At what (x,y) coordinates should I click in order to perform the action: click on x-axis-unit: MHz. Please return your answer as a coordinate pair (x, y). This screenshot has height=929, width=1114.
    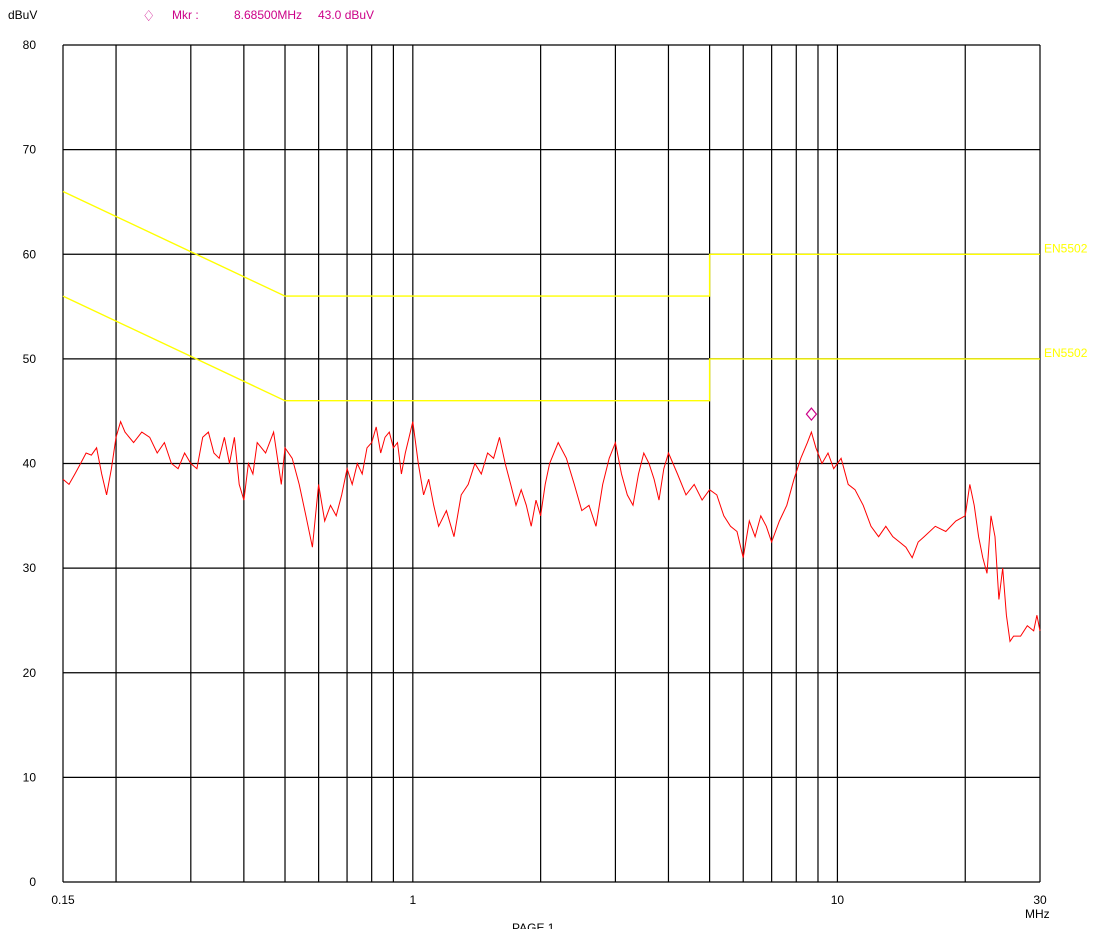
    Looking at the image, I should click on (1037, 914).